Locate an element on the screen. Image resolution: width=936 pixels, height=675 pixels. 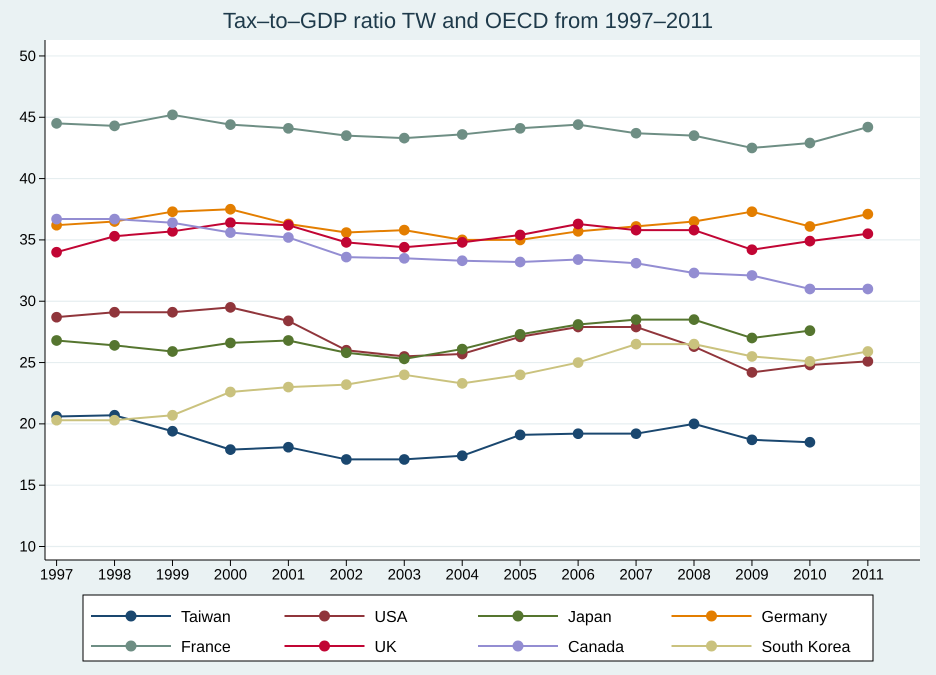
x-tick-label: 2003 is located at coordinates (404, 575).